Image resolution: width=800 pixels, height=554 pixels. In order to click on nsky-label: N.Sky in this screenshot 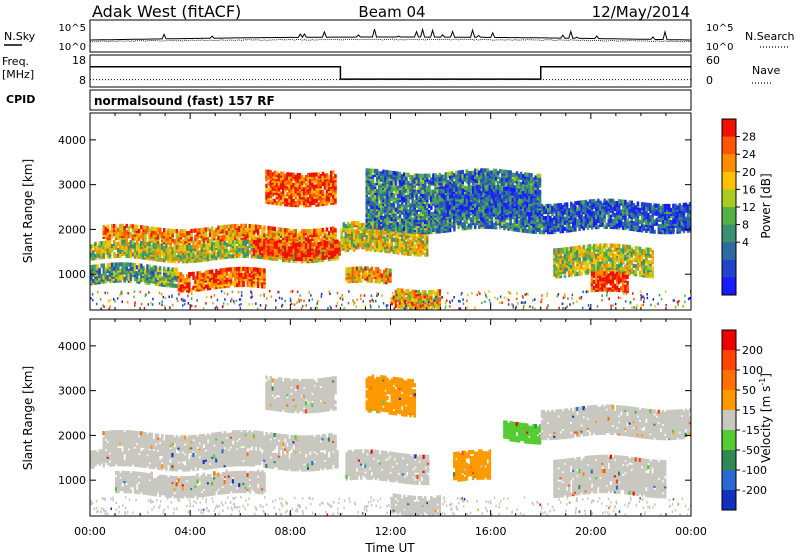, I will do `click(20, 36)`.